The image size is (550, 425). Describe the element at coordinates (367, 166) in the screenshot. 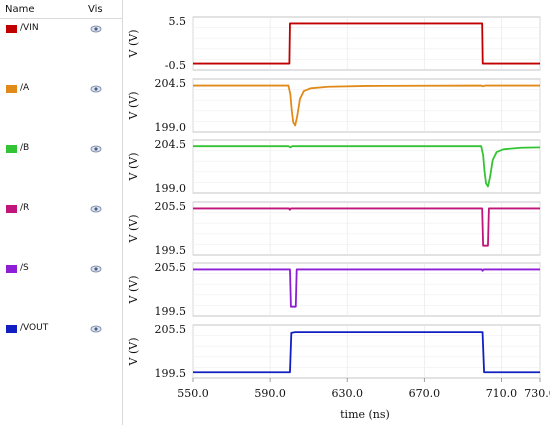

I see `waveform-b` at that location.